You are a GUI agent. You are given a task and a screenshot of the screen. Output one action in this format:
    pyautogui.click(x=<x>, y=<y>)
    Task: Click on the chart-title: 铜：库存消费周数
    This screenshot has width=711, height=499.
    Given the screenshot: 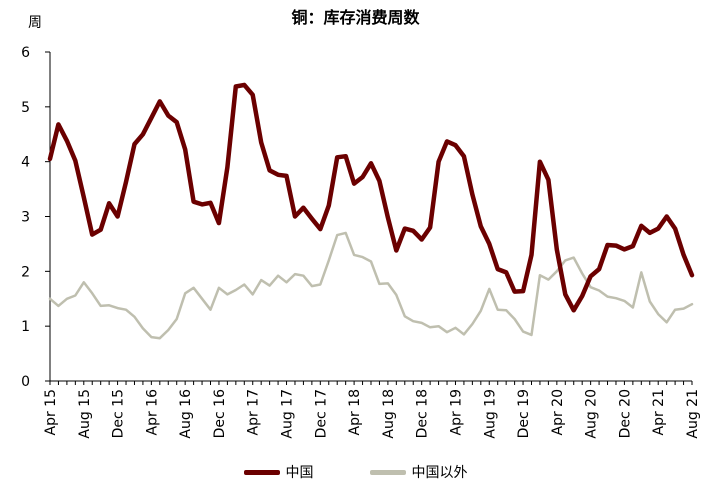 What is the action you would take?
    pyautogui.click(x=355, y=17)
    